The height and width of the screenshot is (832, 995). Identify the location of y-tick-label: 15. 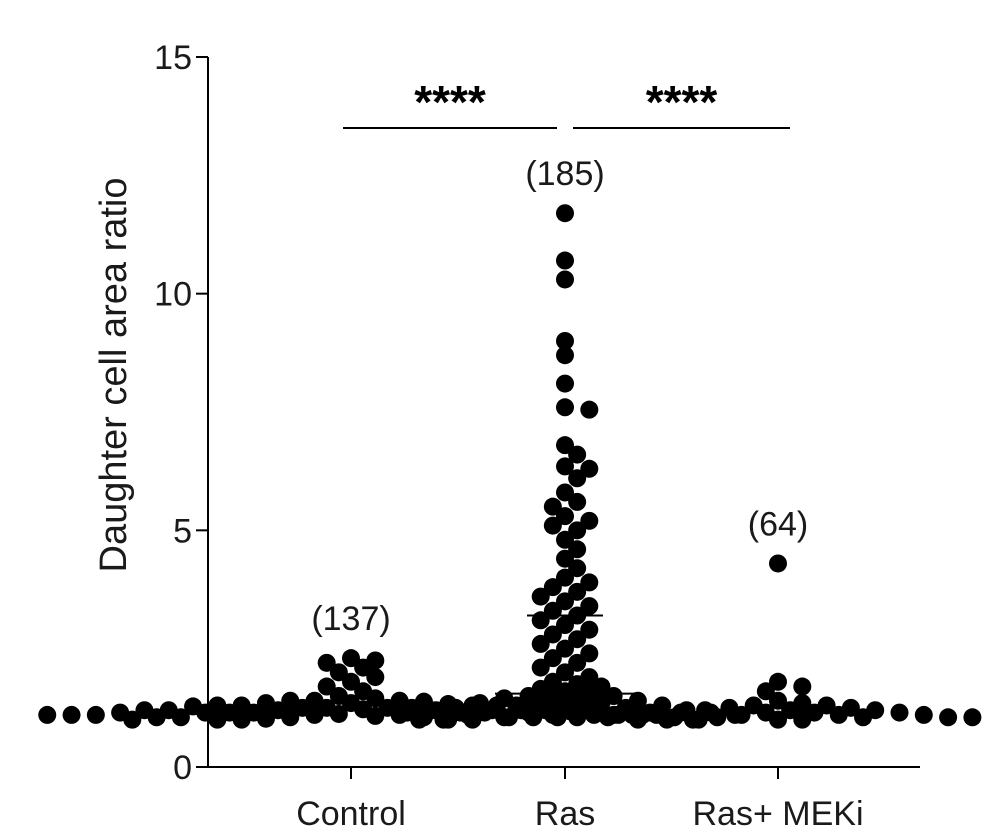
(173, 58).